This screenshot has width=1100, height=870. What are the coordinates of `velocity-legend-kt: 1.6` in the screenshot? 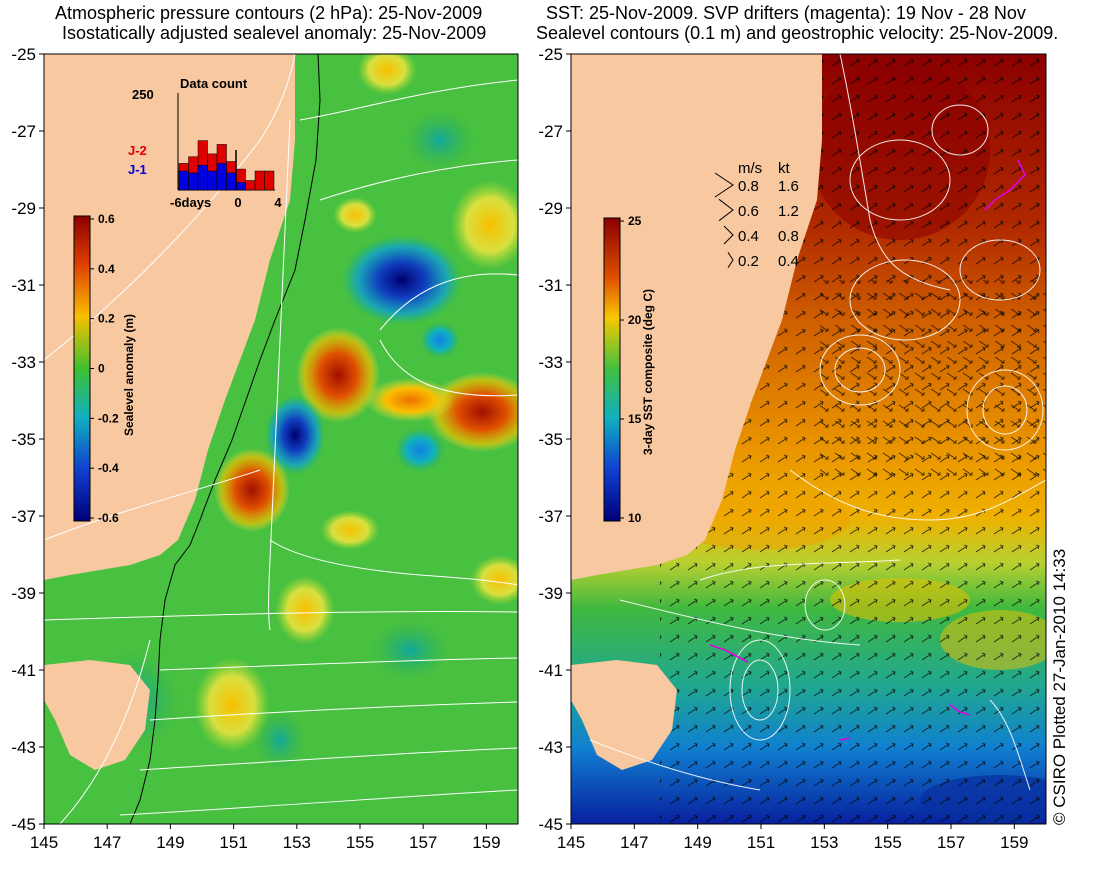 It's located at (788, 186).